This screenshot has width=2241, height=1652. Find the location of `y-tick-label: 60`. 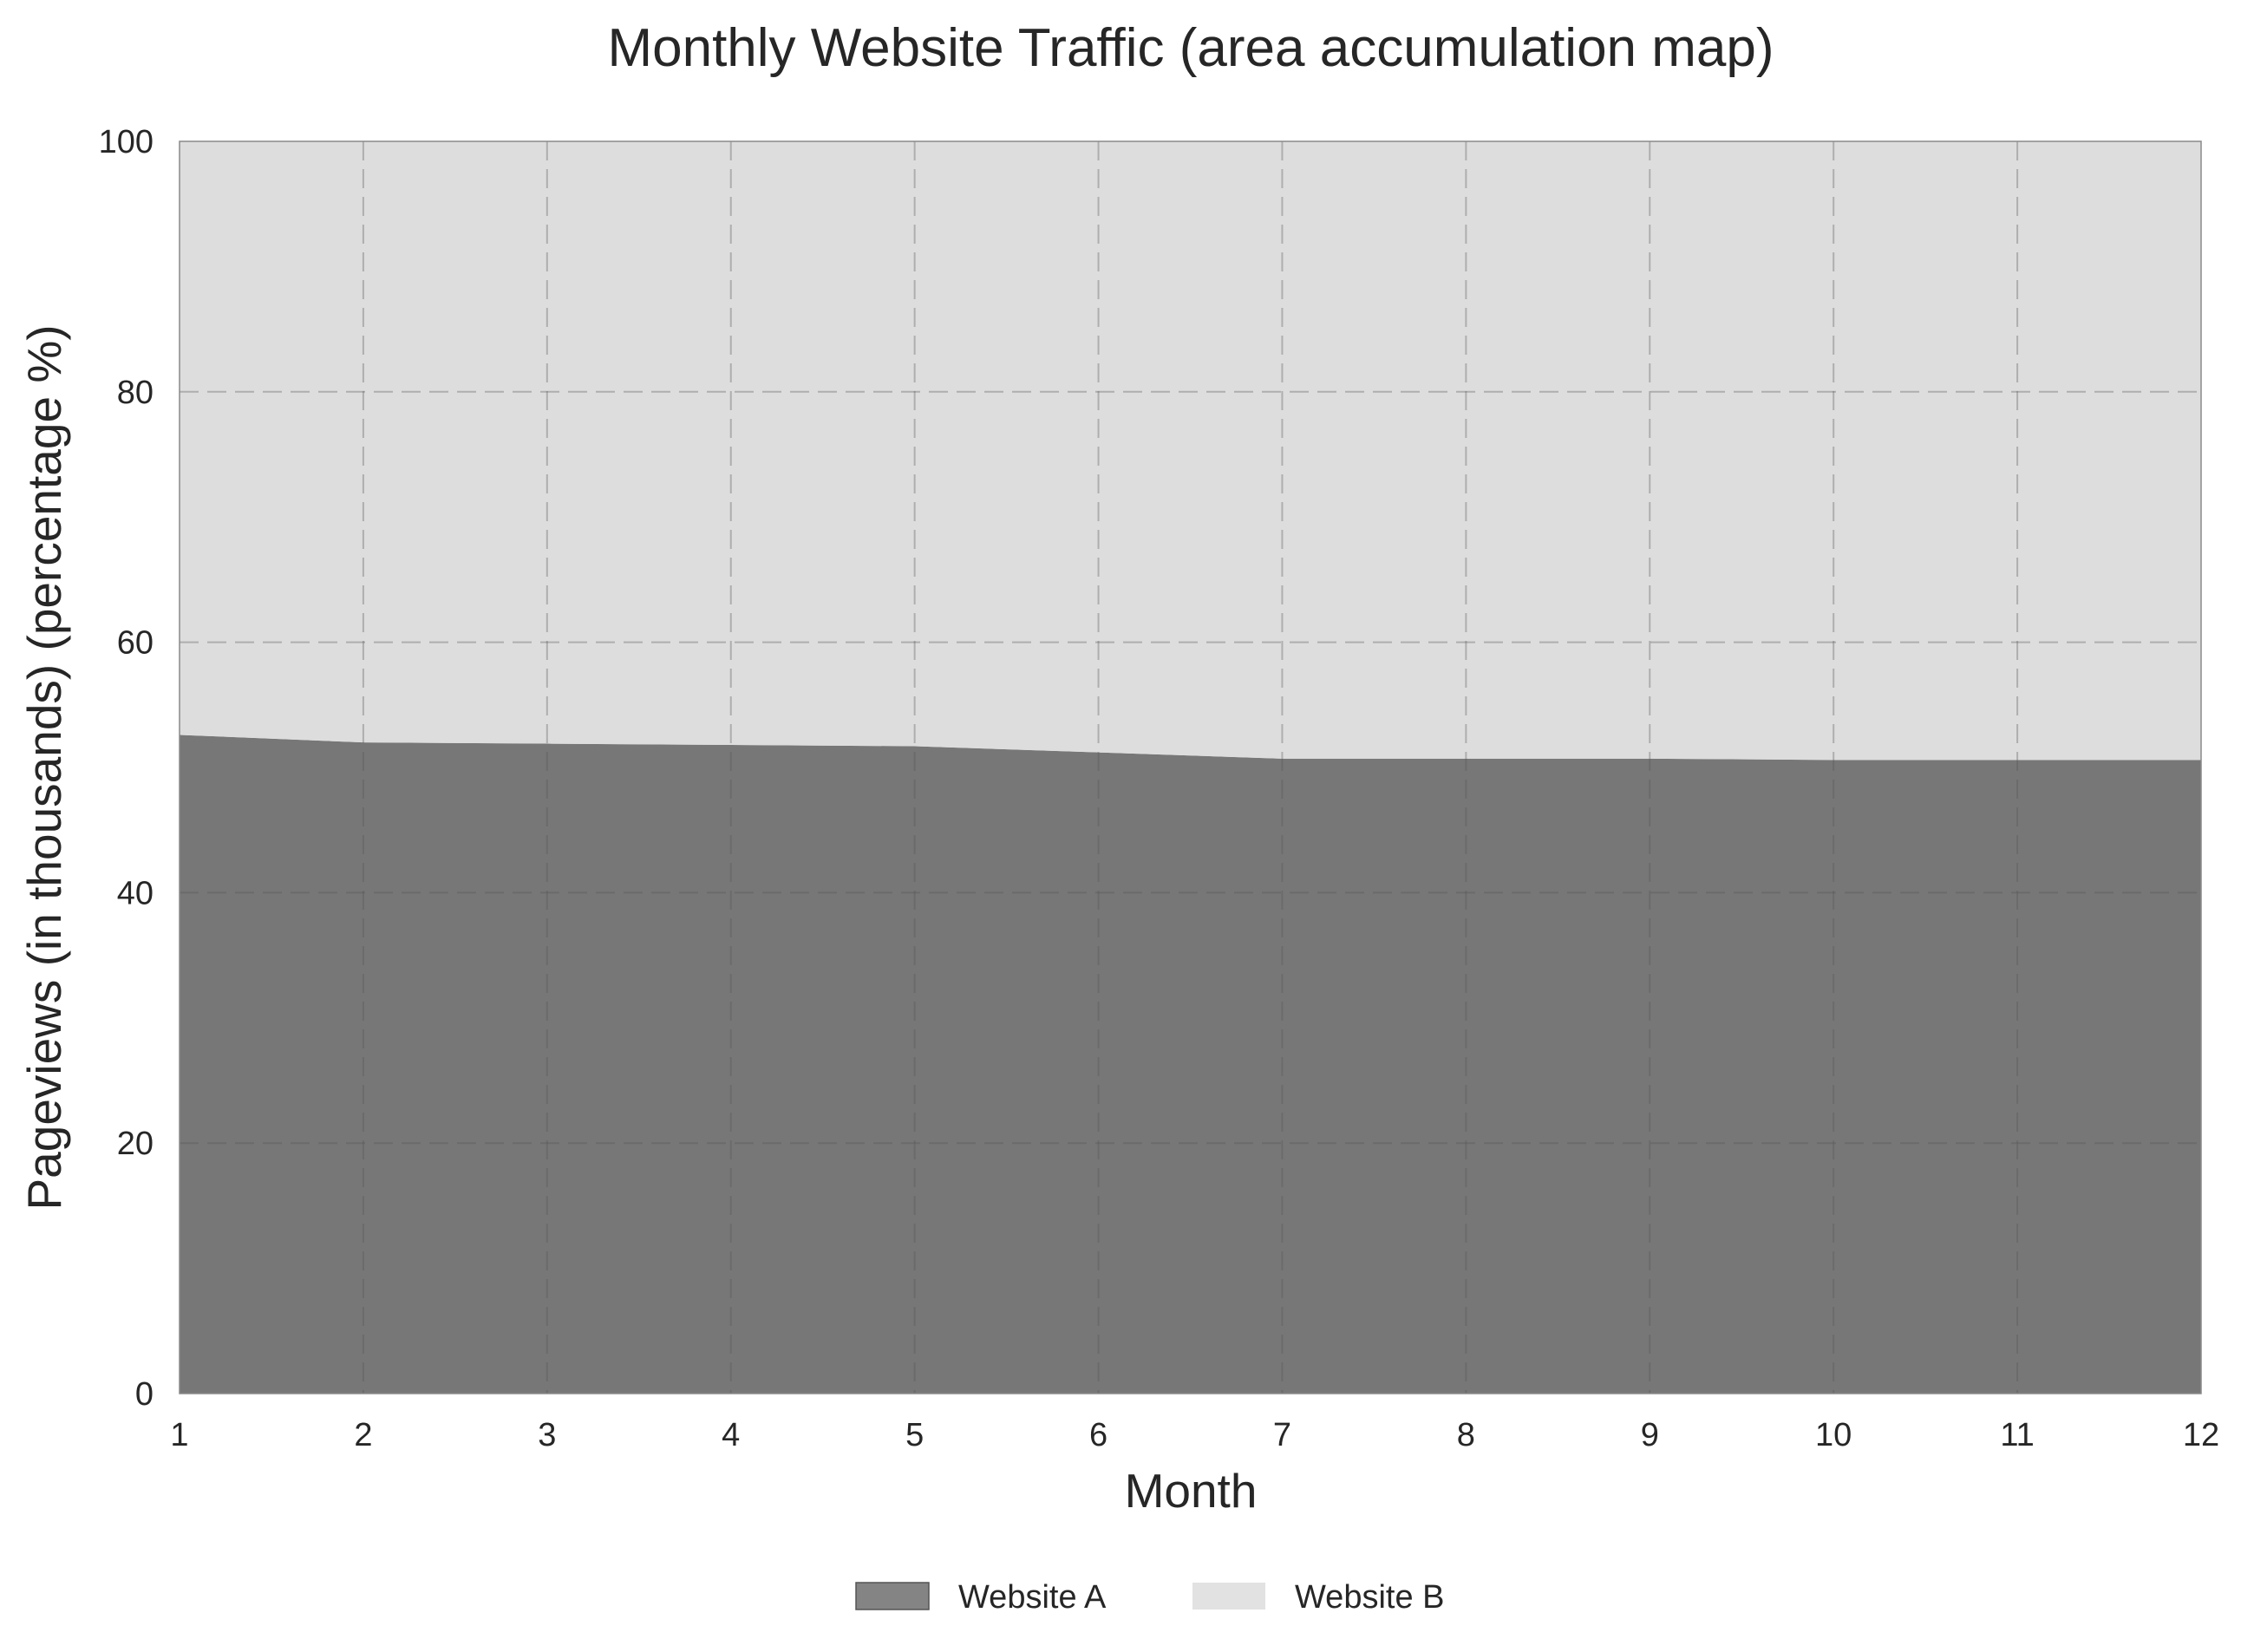

y-tick-label: 60 is located at coordinates (135, 644).